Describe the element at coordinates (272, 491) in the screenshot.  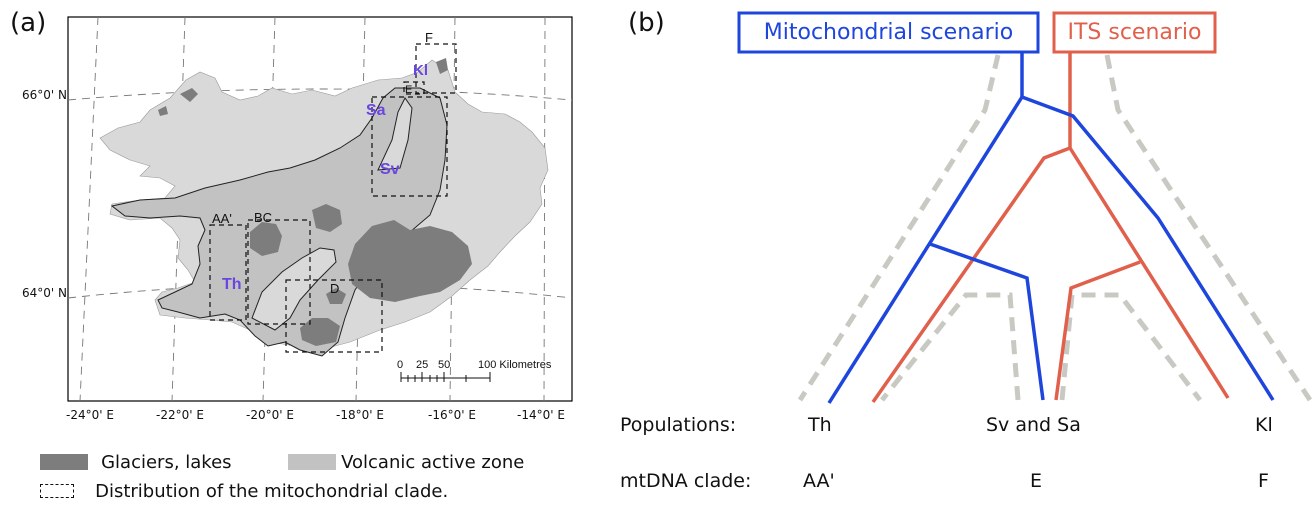
I see `legend-distribution-label: Distribution of the mitochondrial clade.` at that location.